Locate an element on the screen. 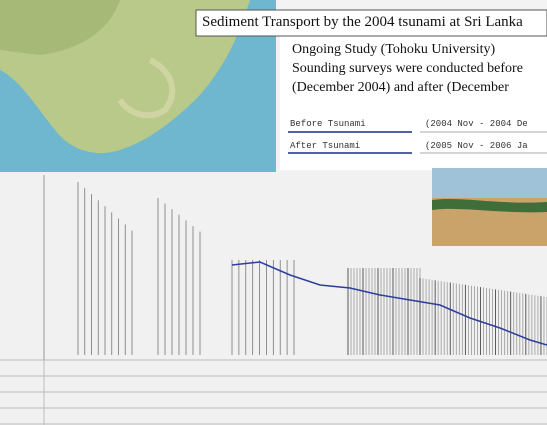  survey-period: (2005 Nov - 2006 Ja is located at coordinates (476, 146).